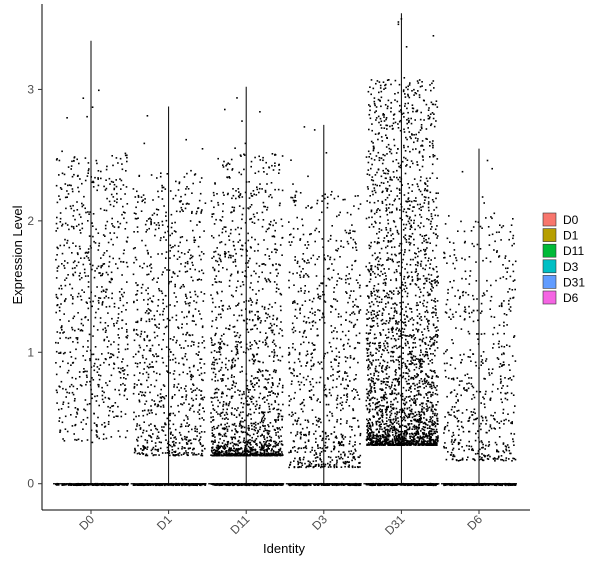 Image resolution: width=600 pixels, height=568 pixels. What do you see at coordinates (138, 485) in the screenshot?
I see `data-point-D1-zero` at bounding box center [138, 485].